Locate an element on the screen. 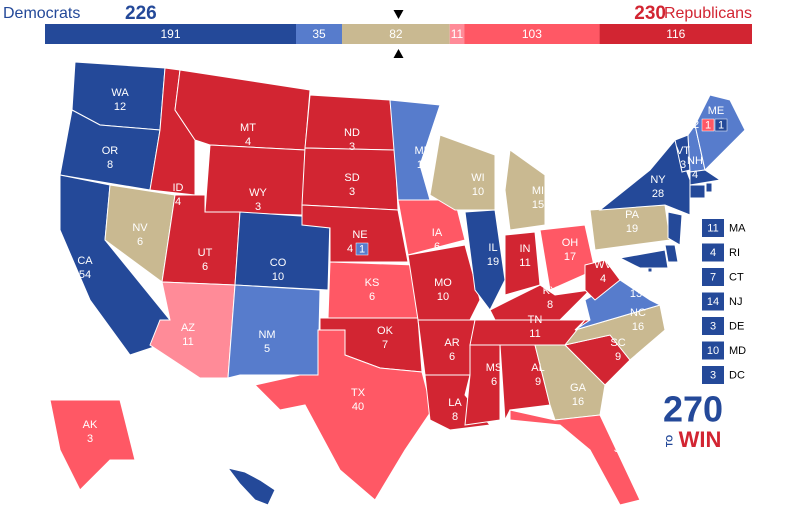 The image size is (800, 510). state-abbr: AZ is located at coordinates (188, 328).